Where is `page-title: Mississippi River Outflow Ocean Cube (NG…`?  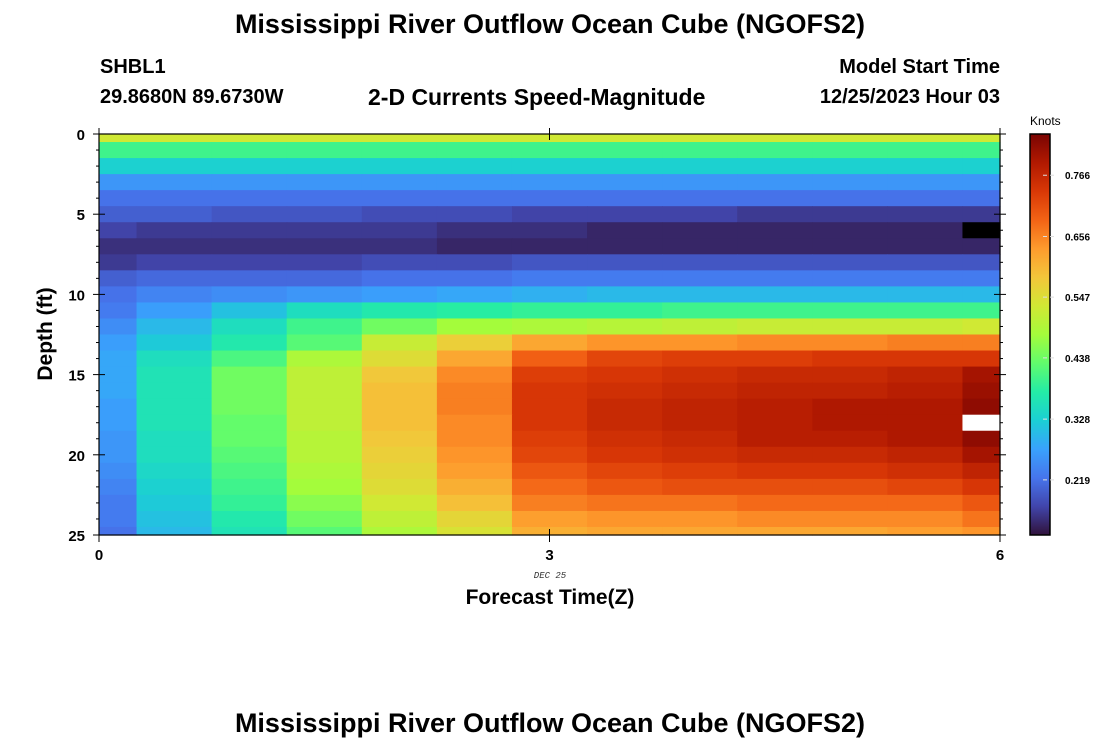
page-title: Mississippi River Outflow Ocean Cube (NG… is located at coordinates (550, 24).